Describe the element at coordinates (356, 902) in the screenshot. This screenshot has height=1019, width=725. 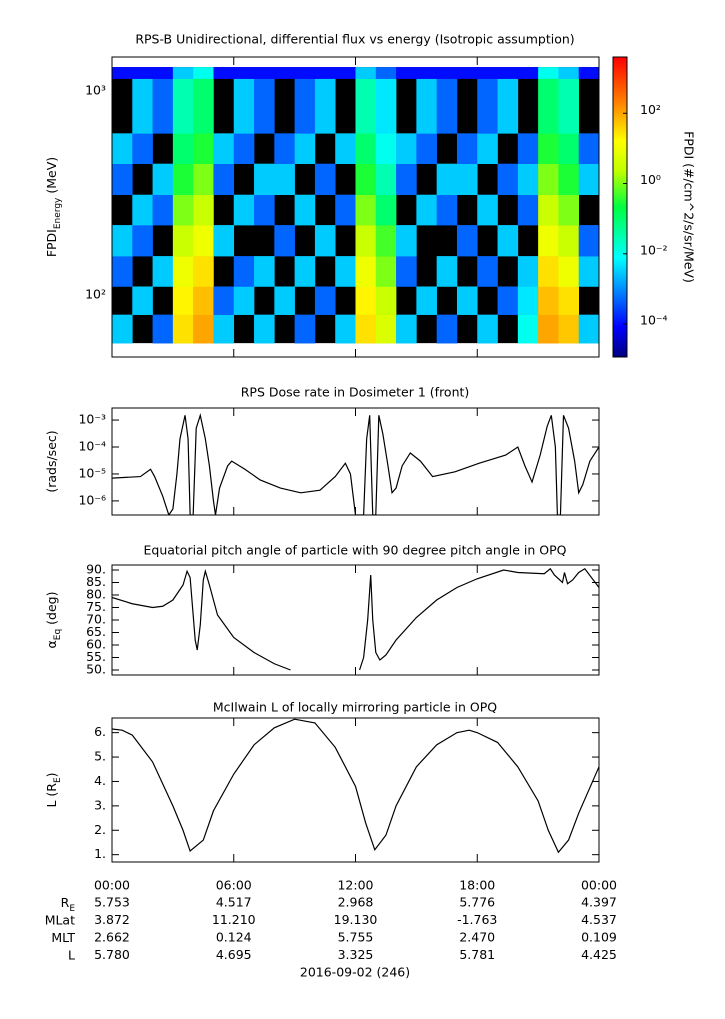
I see `ephemeris-value: 2.968` at that location.